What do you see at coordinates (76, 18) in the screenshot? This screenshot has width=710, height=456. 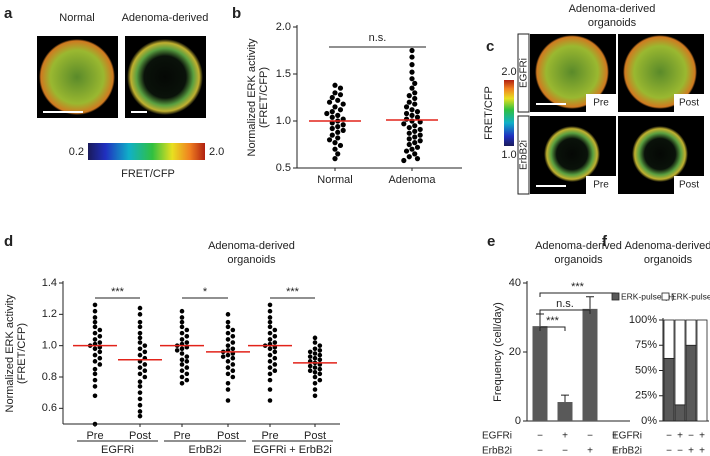 I see `image-caption: Normal` at bounding box center [76, 18].